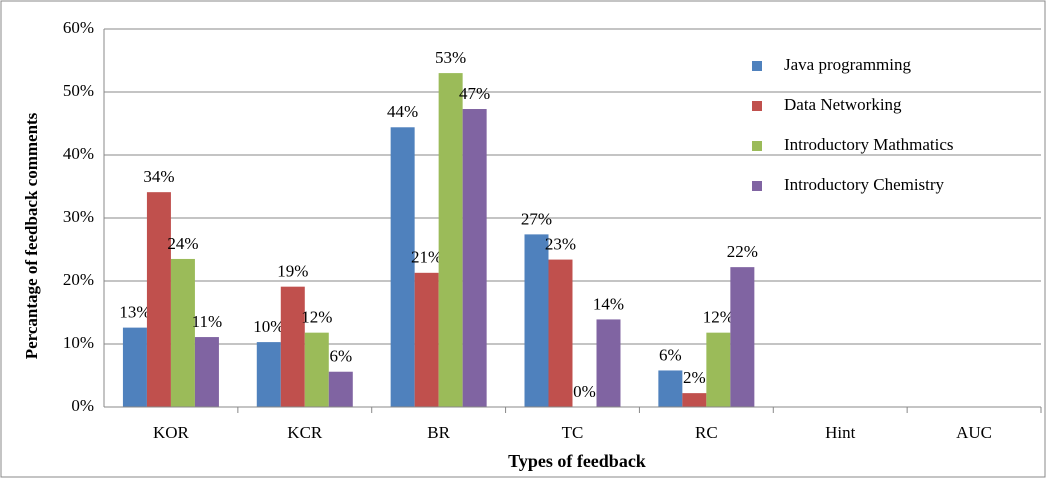 The height and width of the screenshot is (479, 1047). Describe the element at coordinates (869, 144) in the screenshot. I see `legend-label: Introductory Mathmatics` at that location.